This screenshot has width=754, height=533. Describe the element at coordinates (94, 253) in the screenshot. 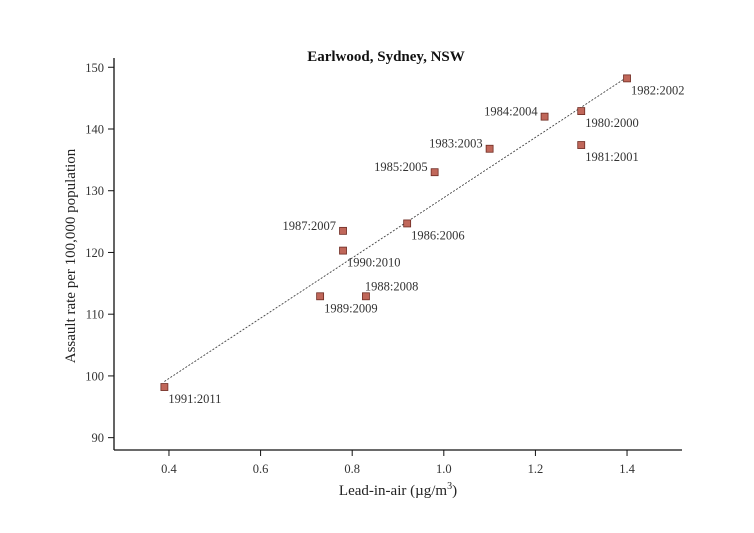

I see `y-tick-label: 120` at that location.